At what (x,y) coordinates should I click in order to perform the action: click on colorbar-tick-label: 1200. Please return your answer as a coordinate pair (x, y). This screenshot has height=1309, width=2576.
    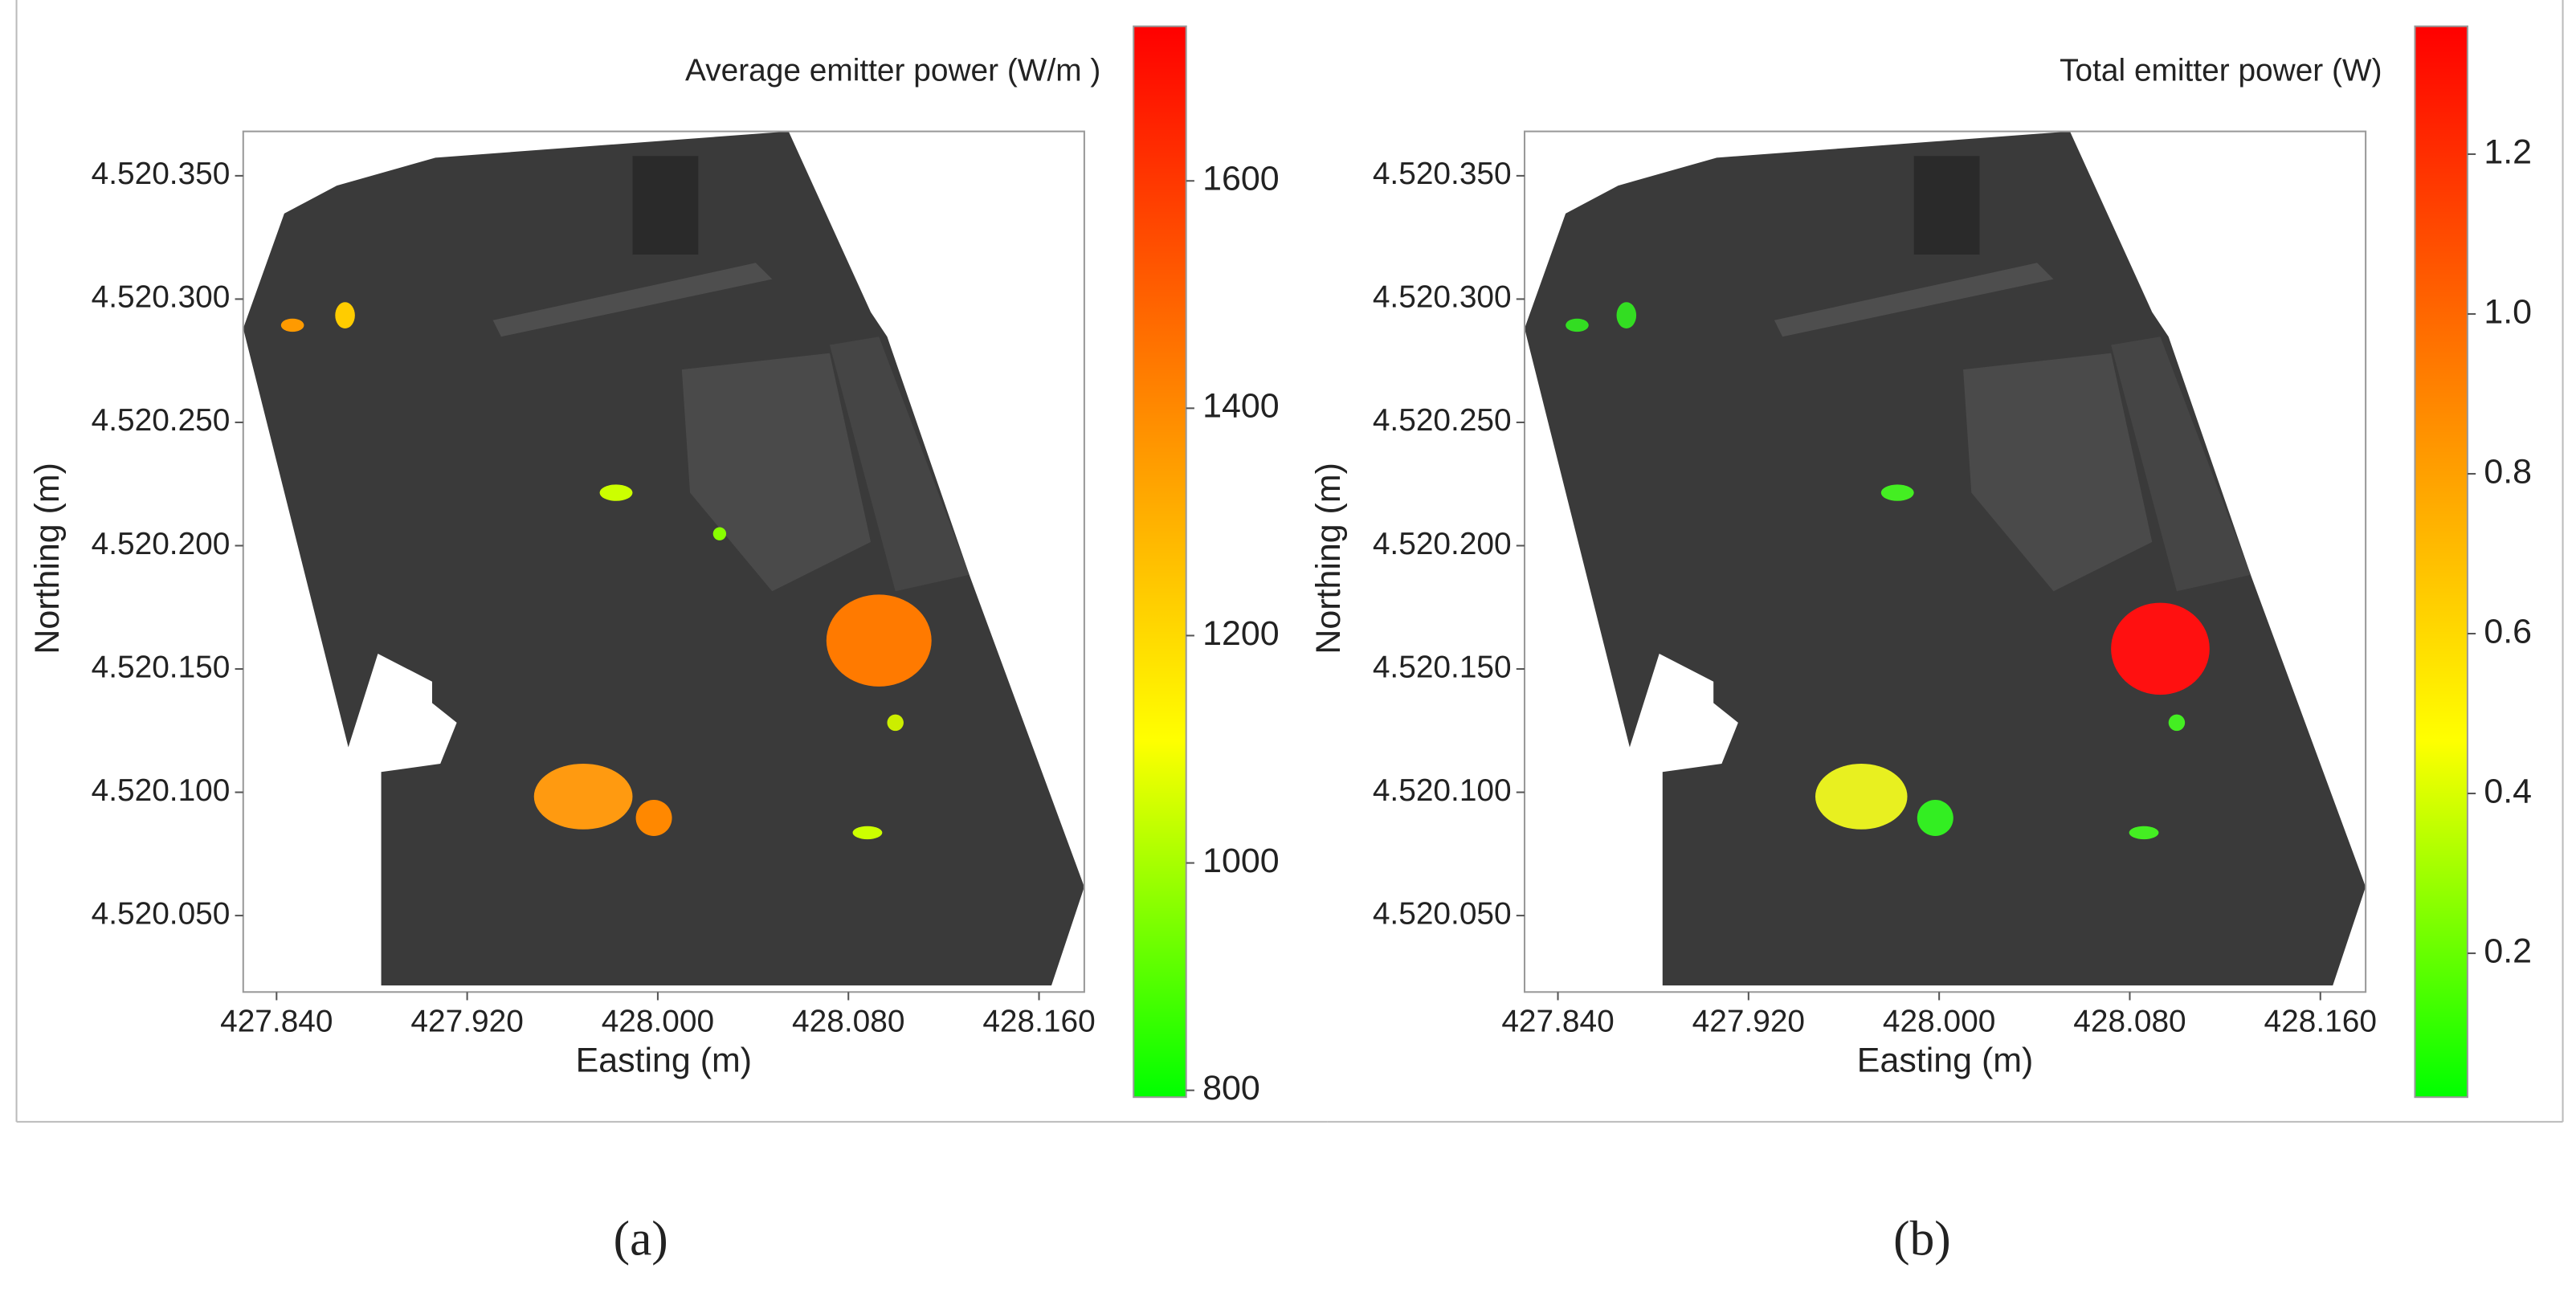
    Looking at the image, I should click on (1241, 633).